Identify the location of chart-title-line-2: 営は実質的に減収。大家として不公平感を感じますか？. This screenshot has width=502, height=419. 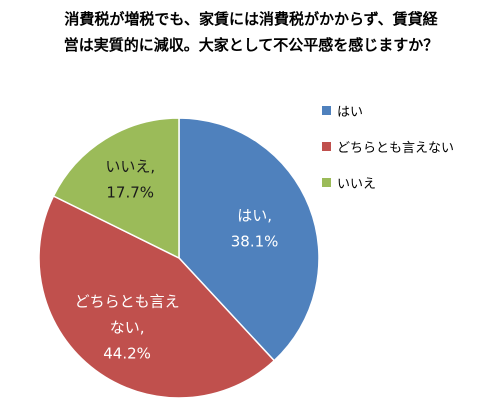
(251, 45).